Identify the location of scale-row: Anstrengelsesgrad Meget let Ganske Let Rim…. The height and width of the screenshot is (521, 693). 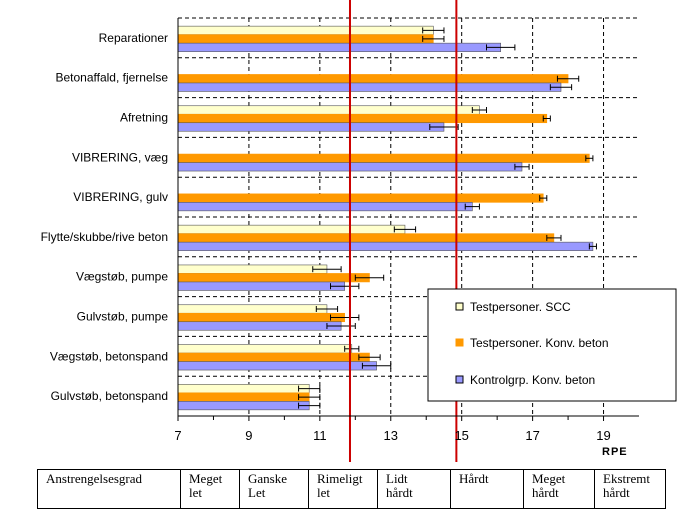
(351, 489).